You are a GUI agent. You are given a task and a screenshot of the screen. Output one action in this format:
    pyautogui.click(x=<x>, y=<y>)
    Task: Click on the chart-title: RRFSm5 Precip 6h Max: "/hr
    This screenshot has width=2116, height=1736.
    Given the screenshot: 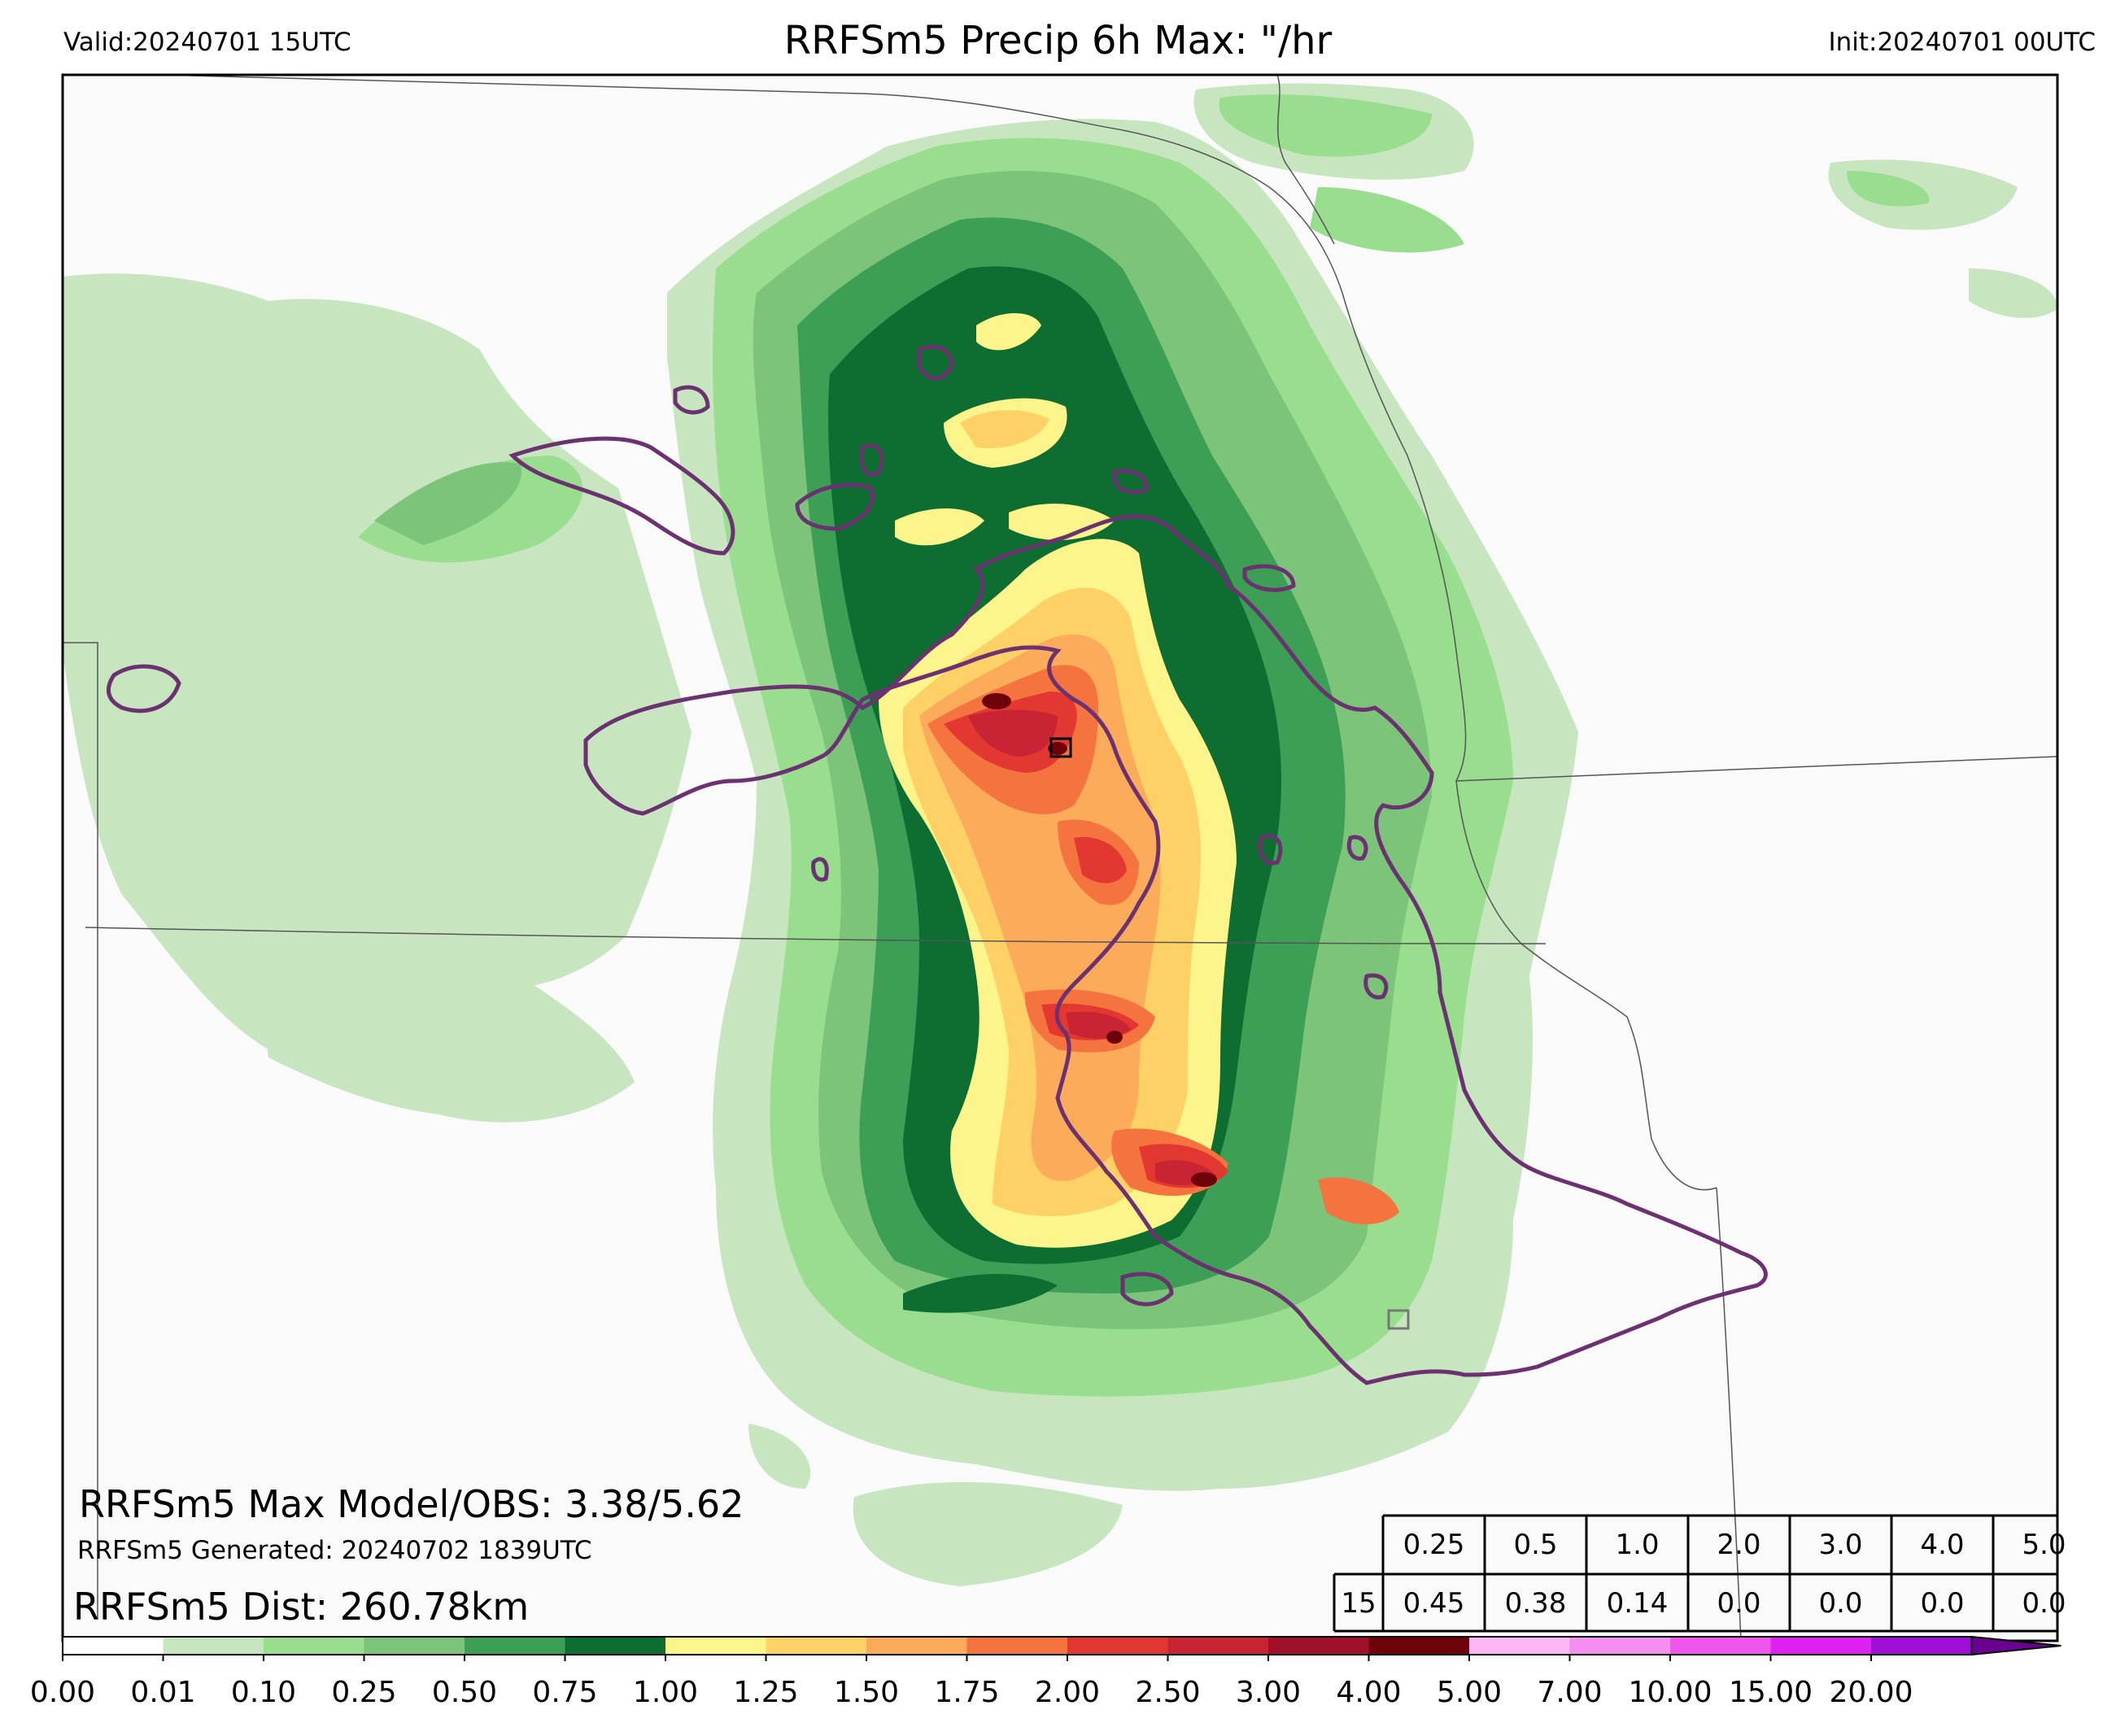 What is the action you would take?
    pyautogui.click(x=1058, y=40)
    